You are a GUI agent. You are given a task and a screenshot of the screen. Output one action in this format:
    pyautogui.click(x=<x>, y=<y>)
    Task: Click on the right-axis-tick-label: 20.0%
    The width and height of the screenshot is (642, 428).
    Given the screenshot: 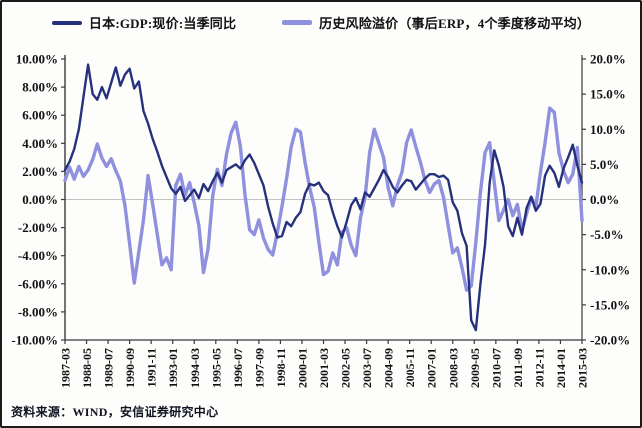 What is the action you would take?
    pyautogui.click(x=608, y=59)
    